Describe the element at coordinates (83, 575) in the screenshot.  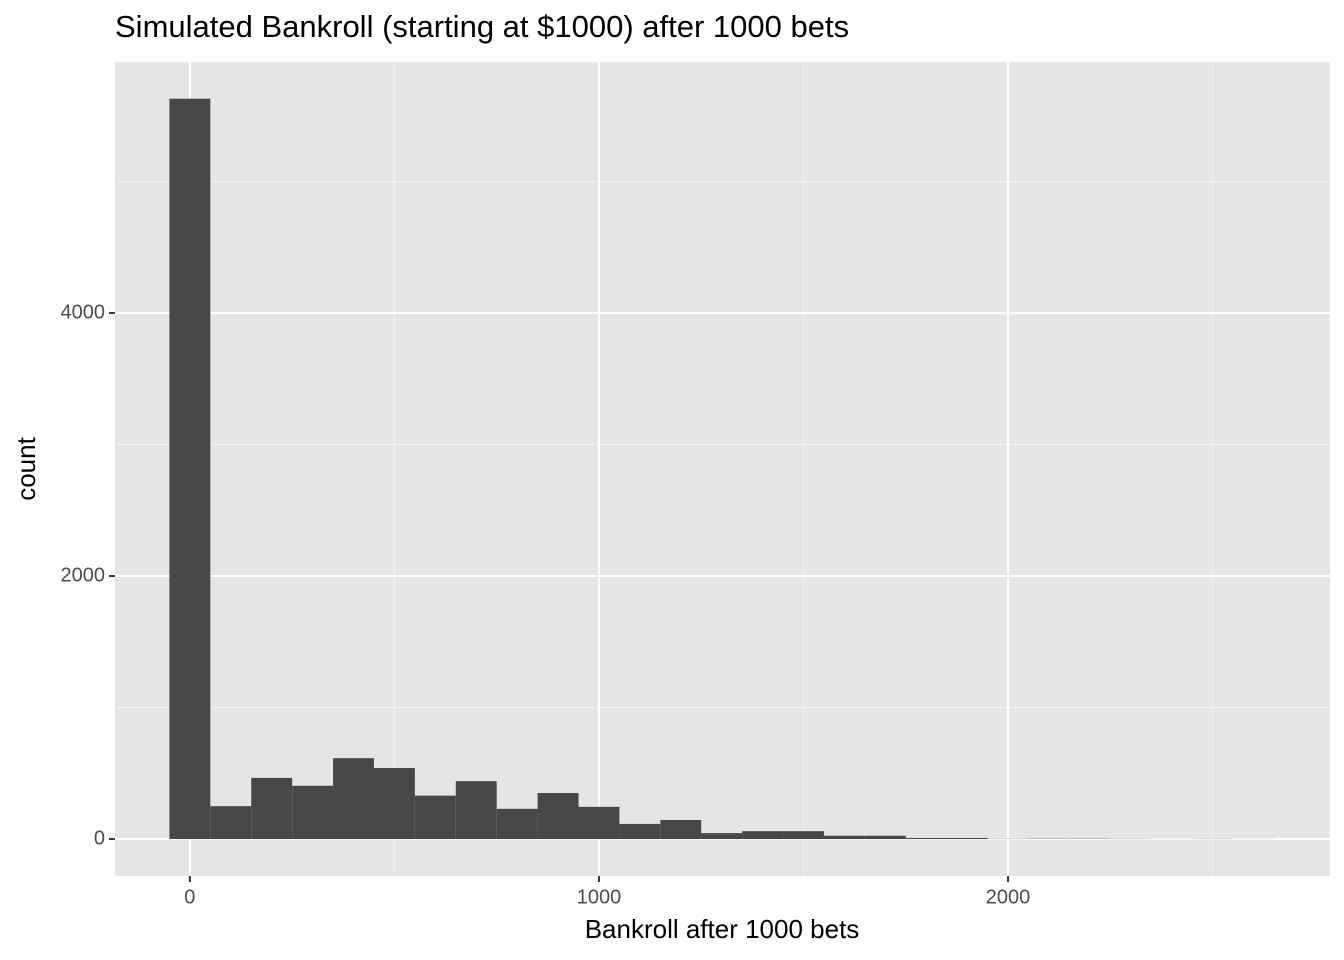
I see `y-tick-label: 2000` at that location.